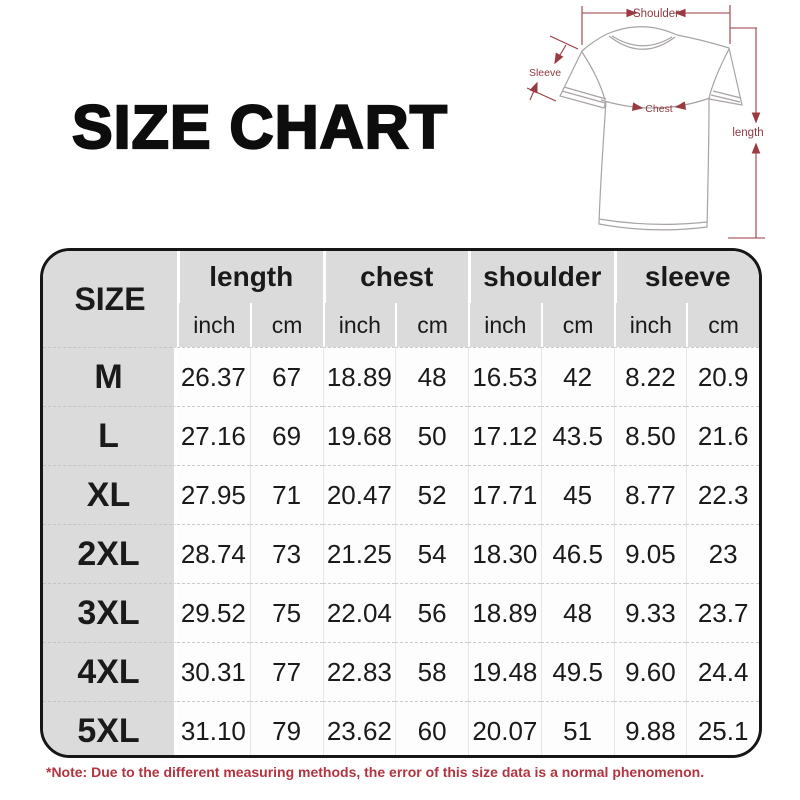 This screenshot has height=800, width=800. I want to click on measurement-value: 9.05, so click(650, 553).